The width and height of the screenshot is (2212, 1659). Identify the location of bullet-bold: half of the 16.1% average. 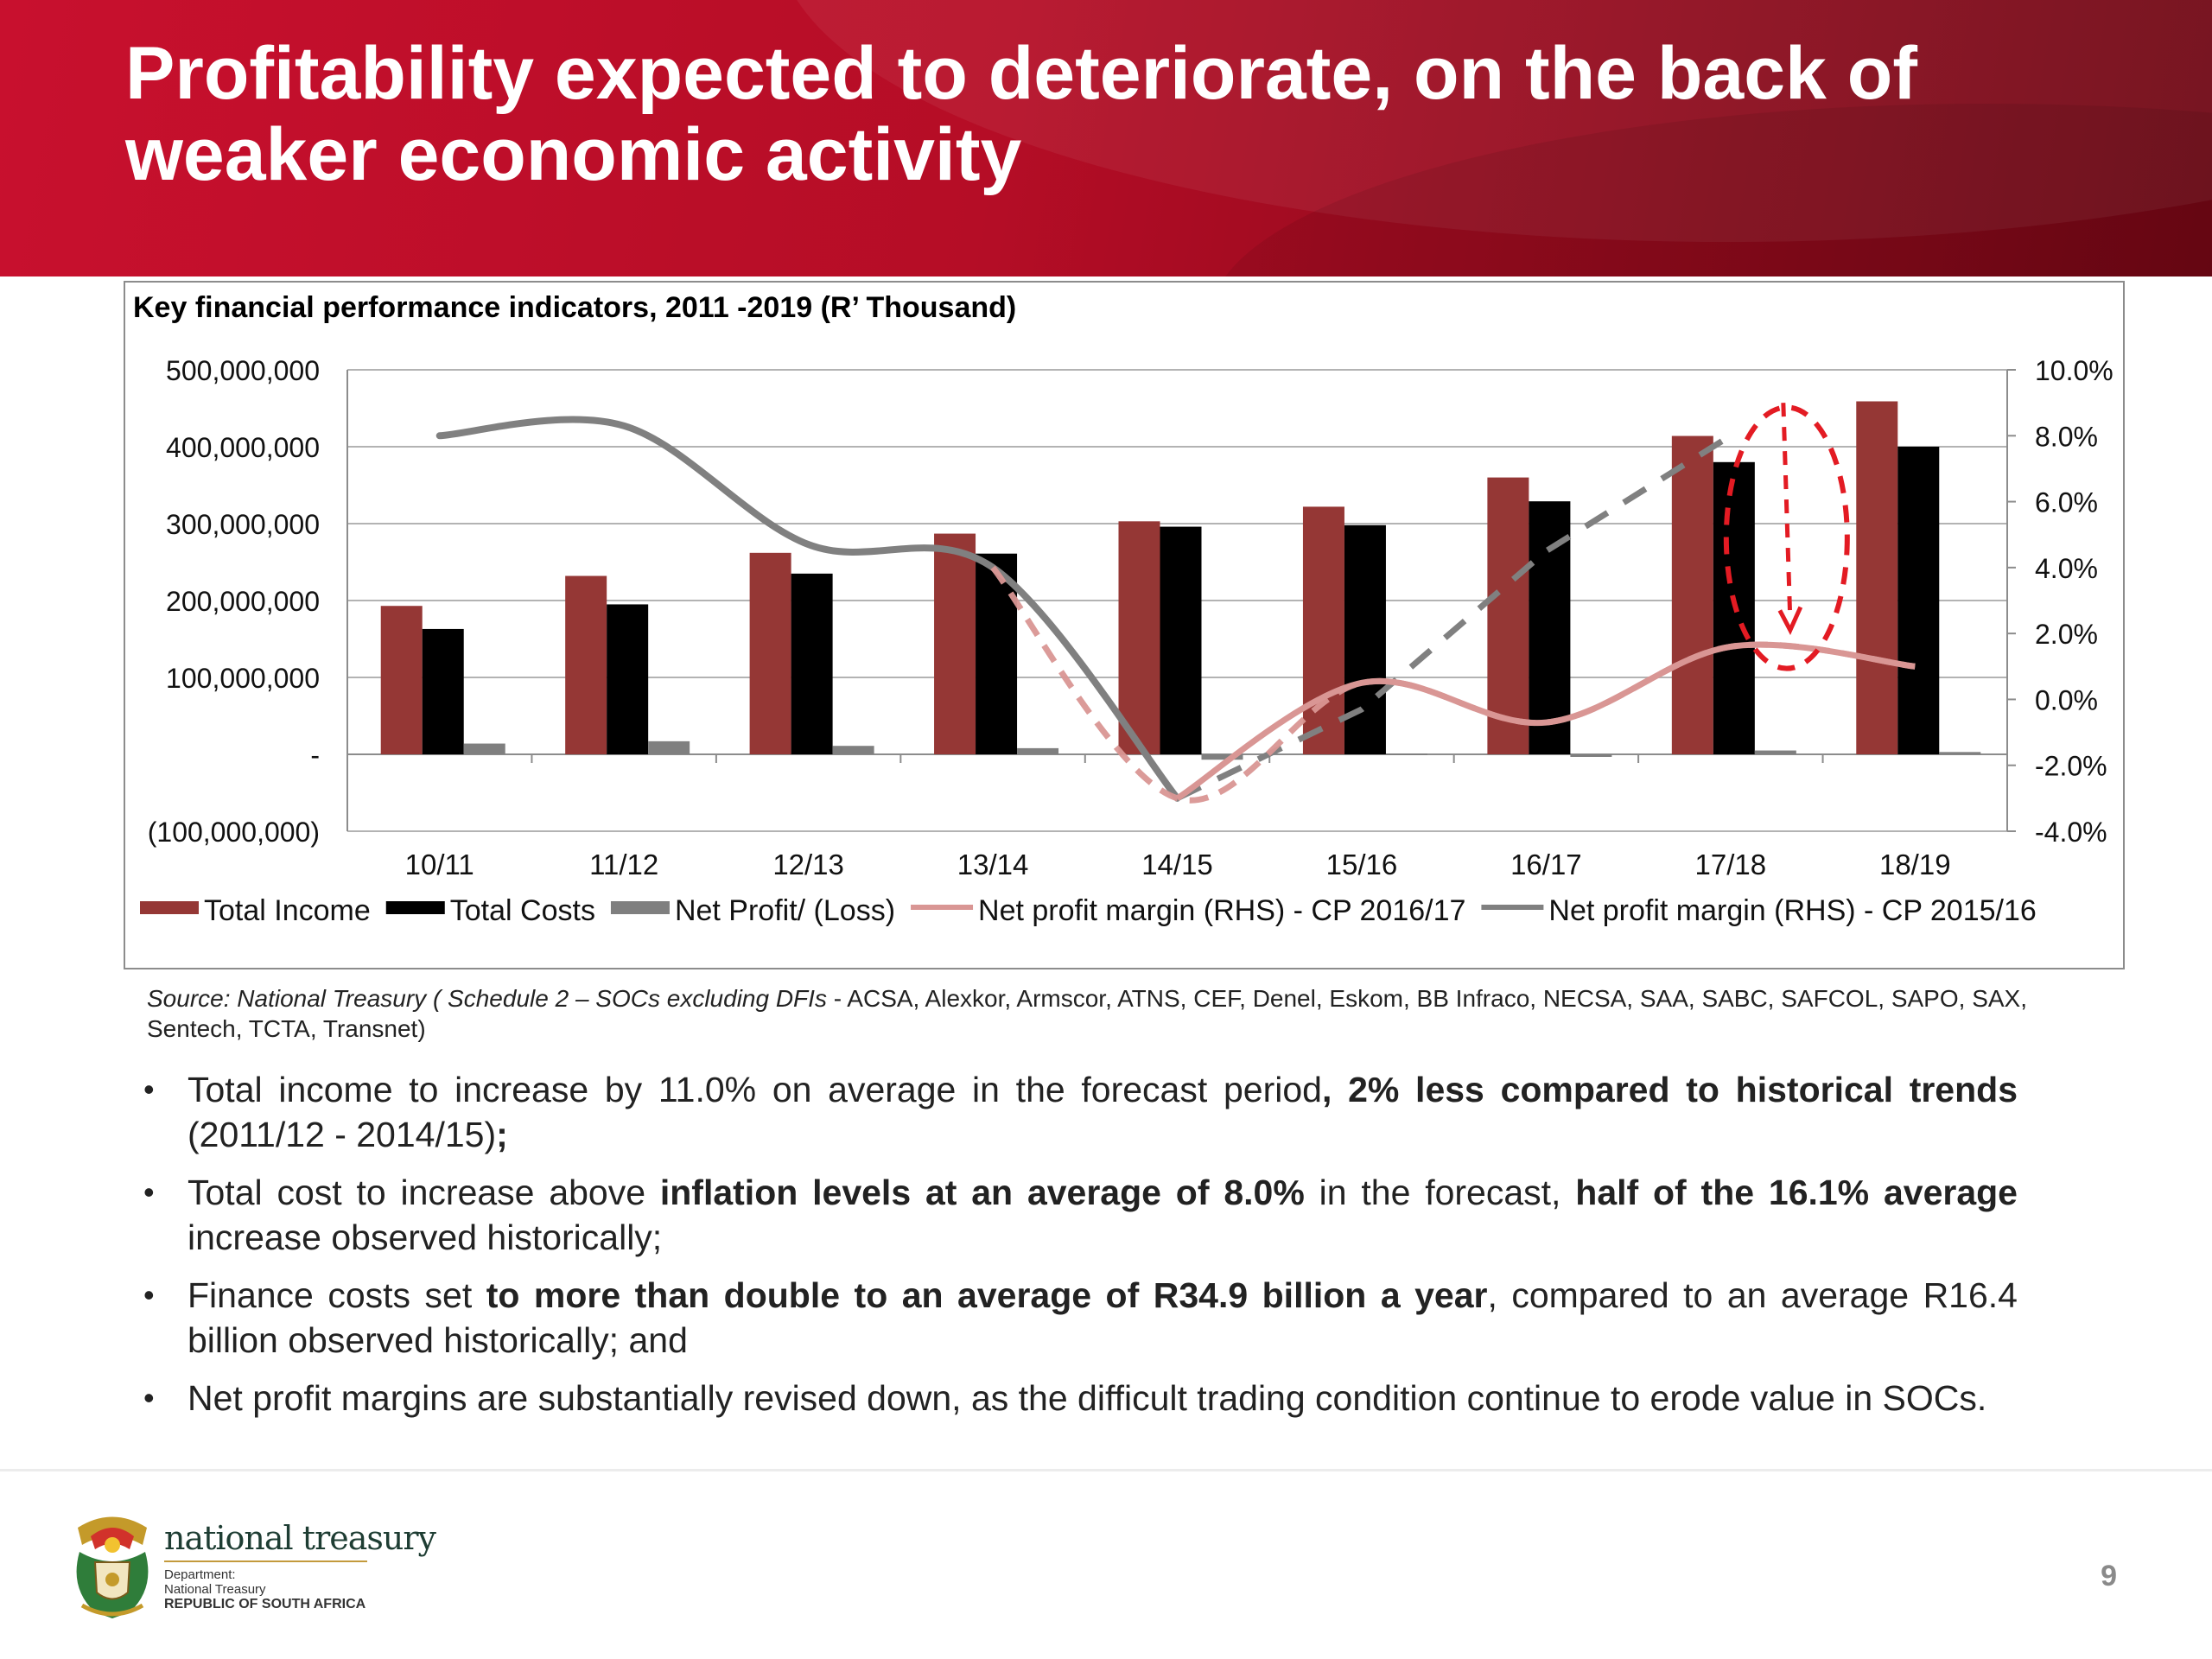
(1796, 1192).